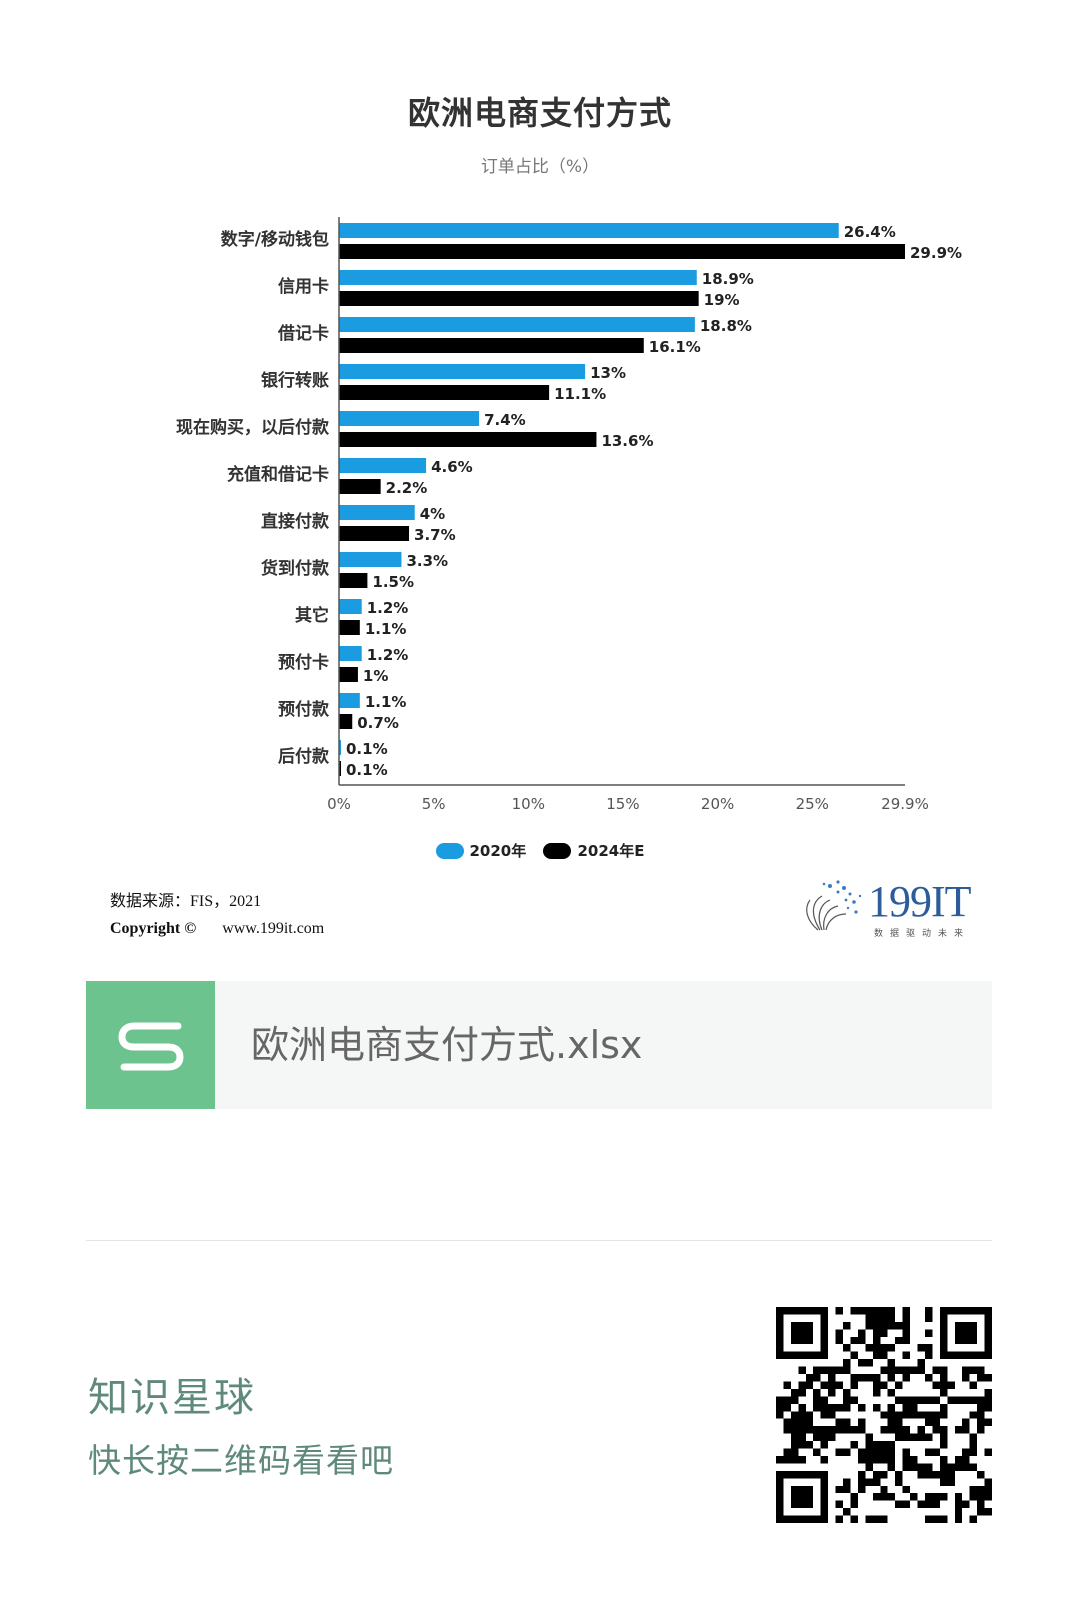 This screenshot has height=1603, width=1080. What do you see at coordinates (304, 709) in the screenshot?
I see `category-label: 预付款` at bounding box center [304, 709].